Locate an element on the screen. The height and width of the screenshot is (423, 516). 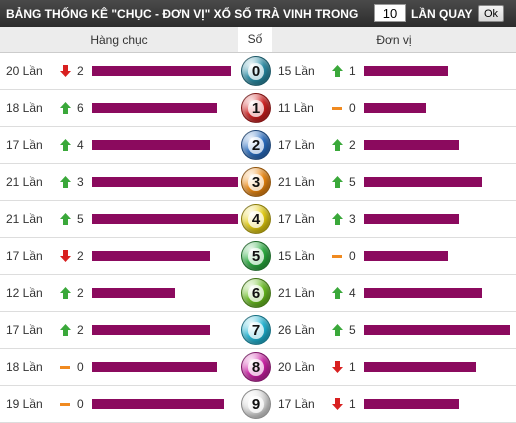
digit-ball: 2 is located at coordinates (256, 145).